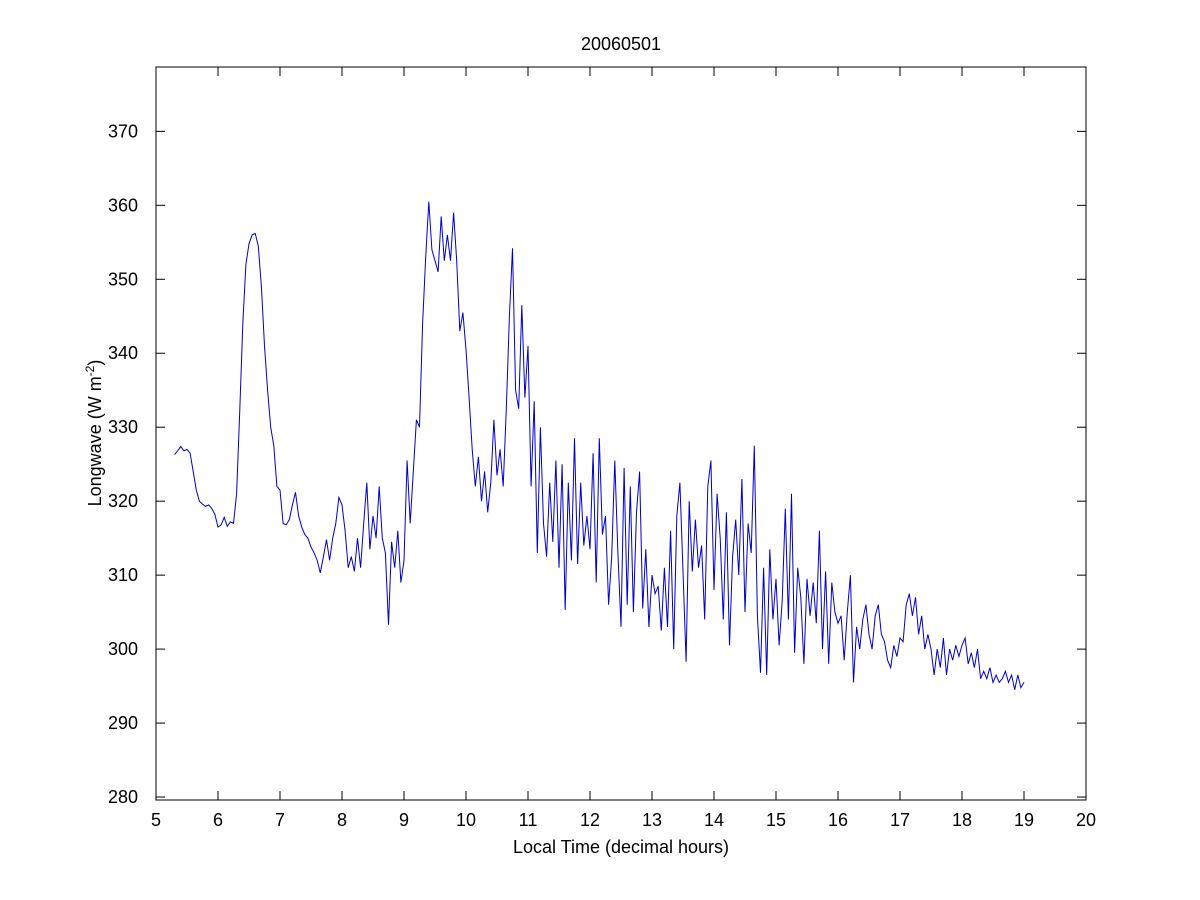 Image resolution: width=1200 pixels, height=900 pixels. What do you see at coordinates (123, 427) in the screenshot?
I see `y-tick-label: 330` at bounding box center [123, 427].